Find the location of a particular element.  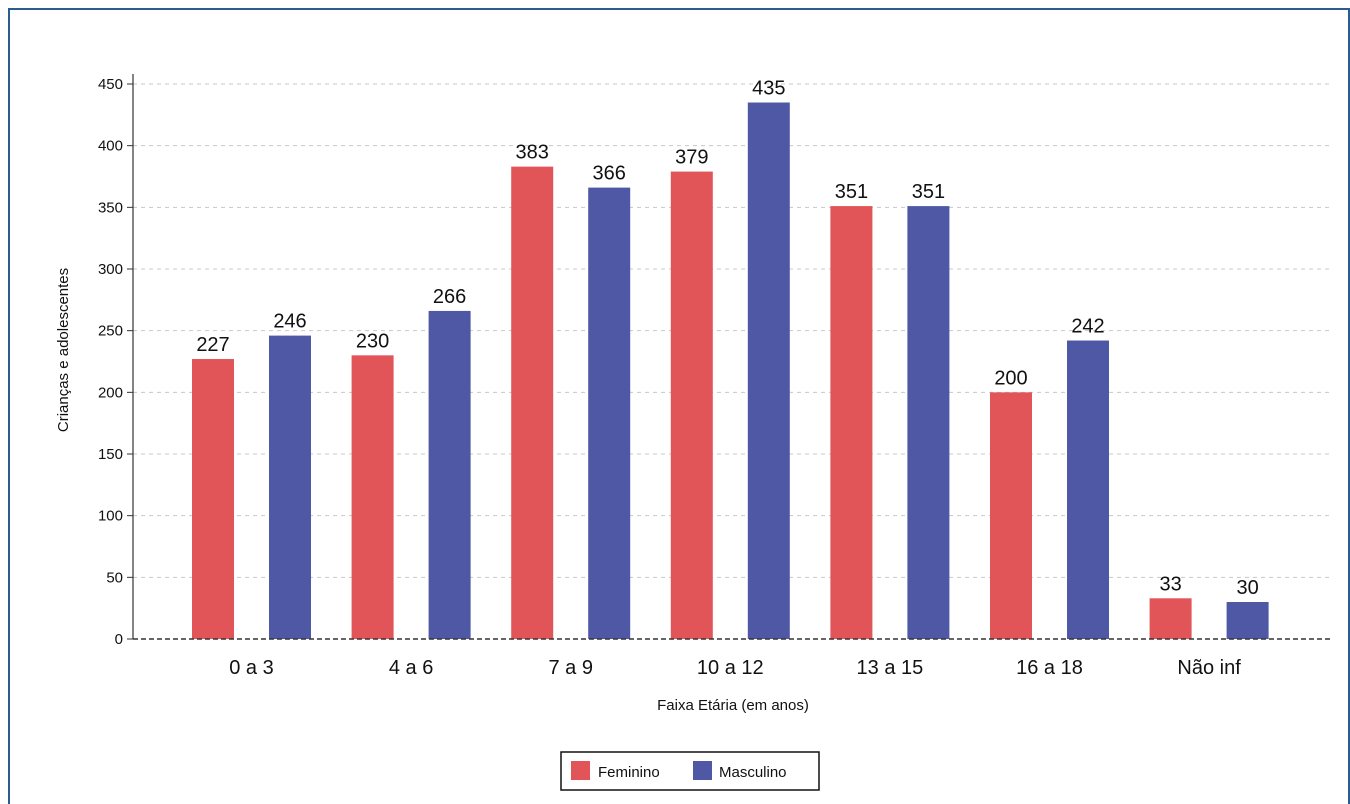

legend: Feminino Masculino is located at coordinates (690, 771).